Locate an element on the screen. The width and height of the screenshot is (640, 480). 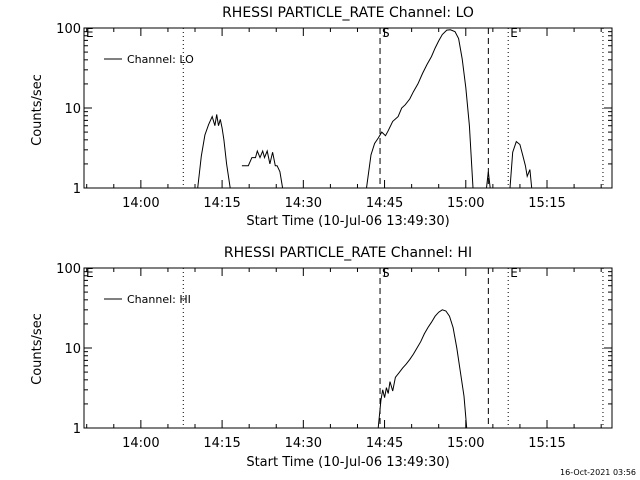
lo-chart-title: RHESSI PARTICLE_RATE Channel: LO is located at coordinates (348, 13).